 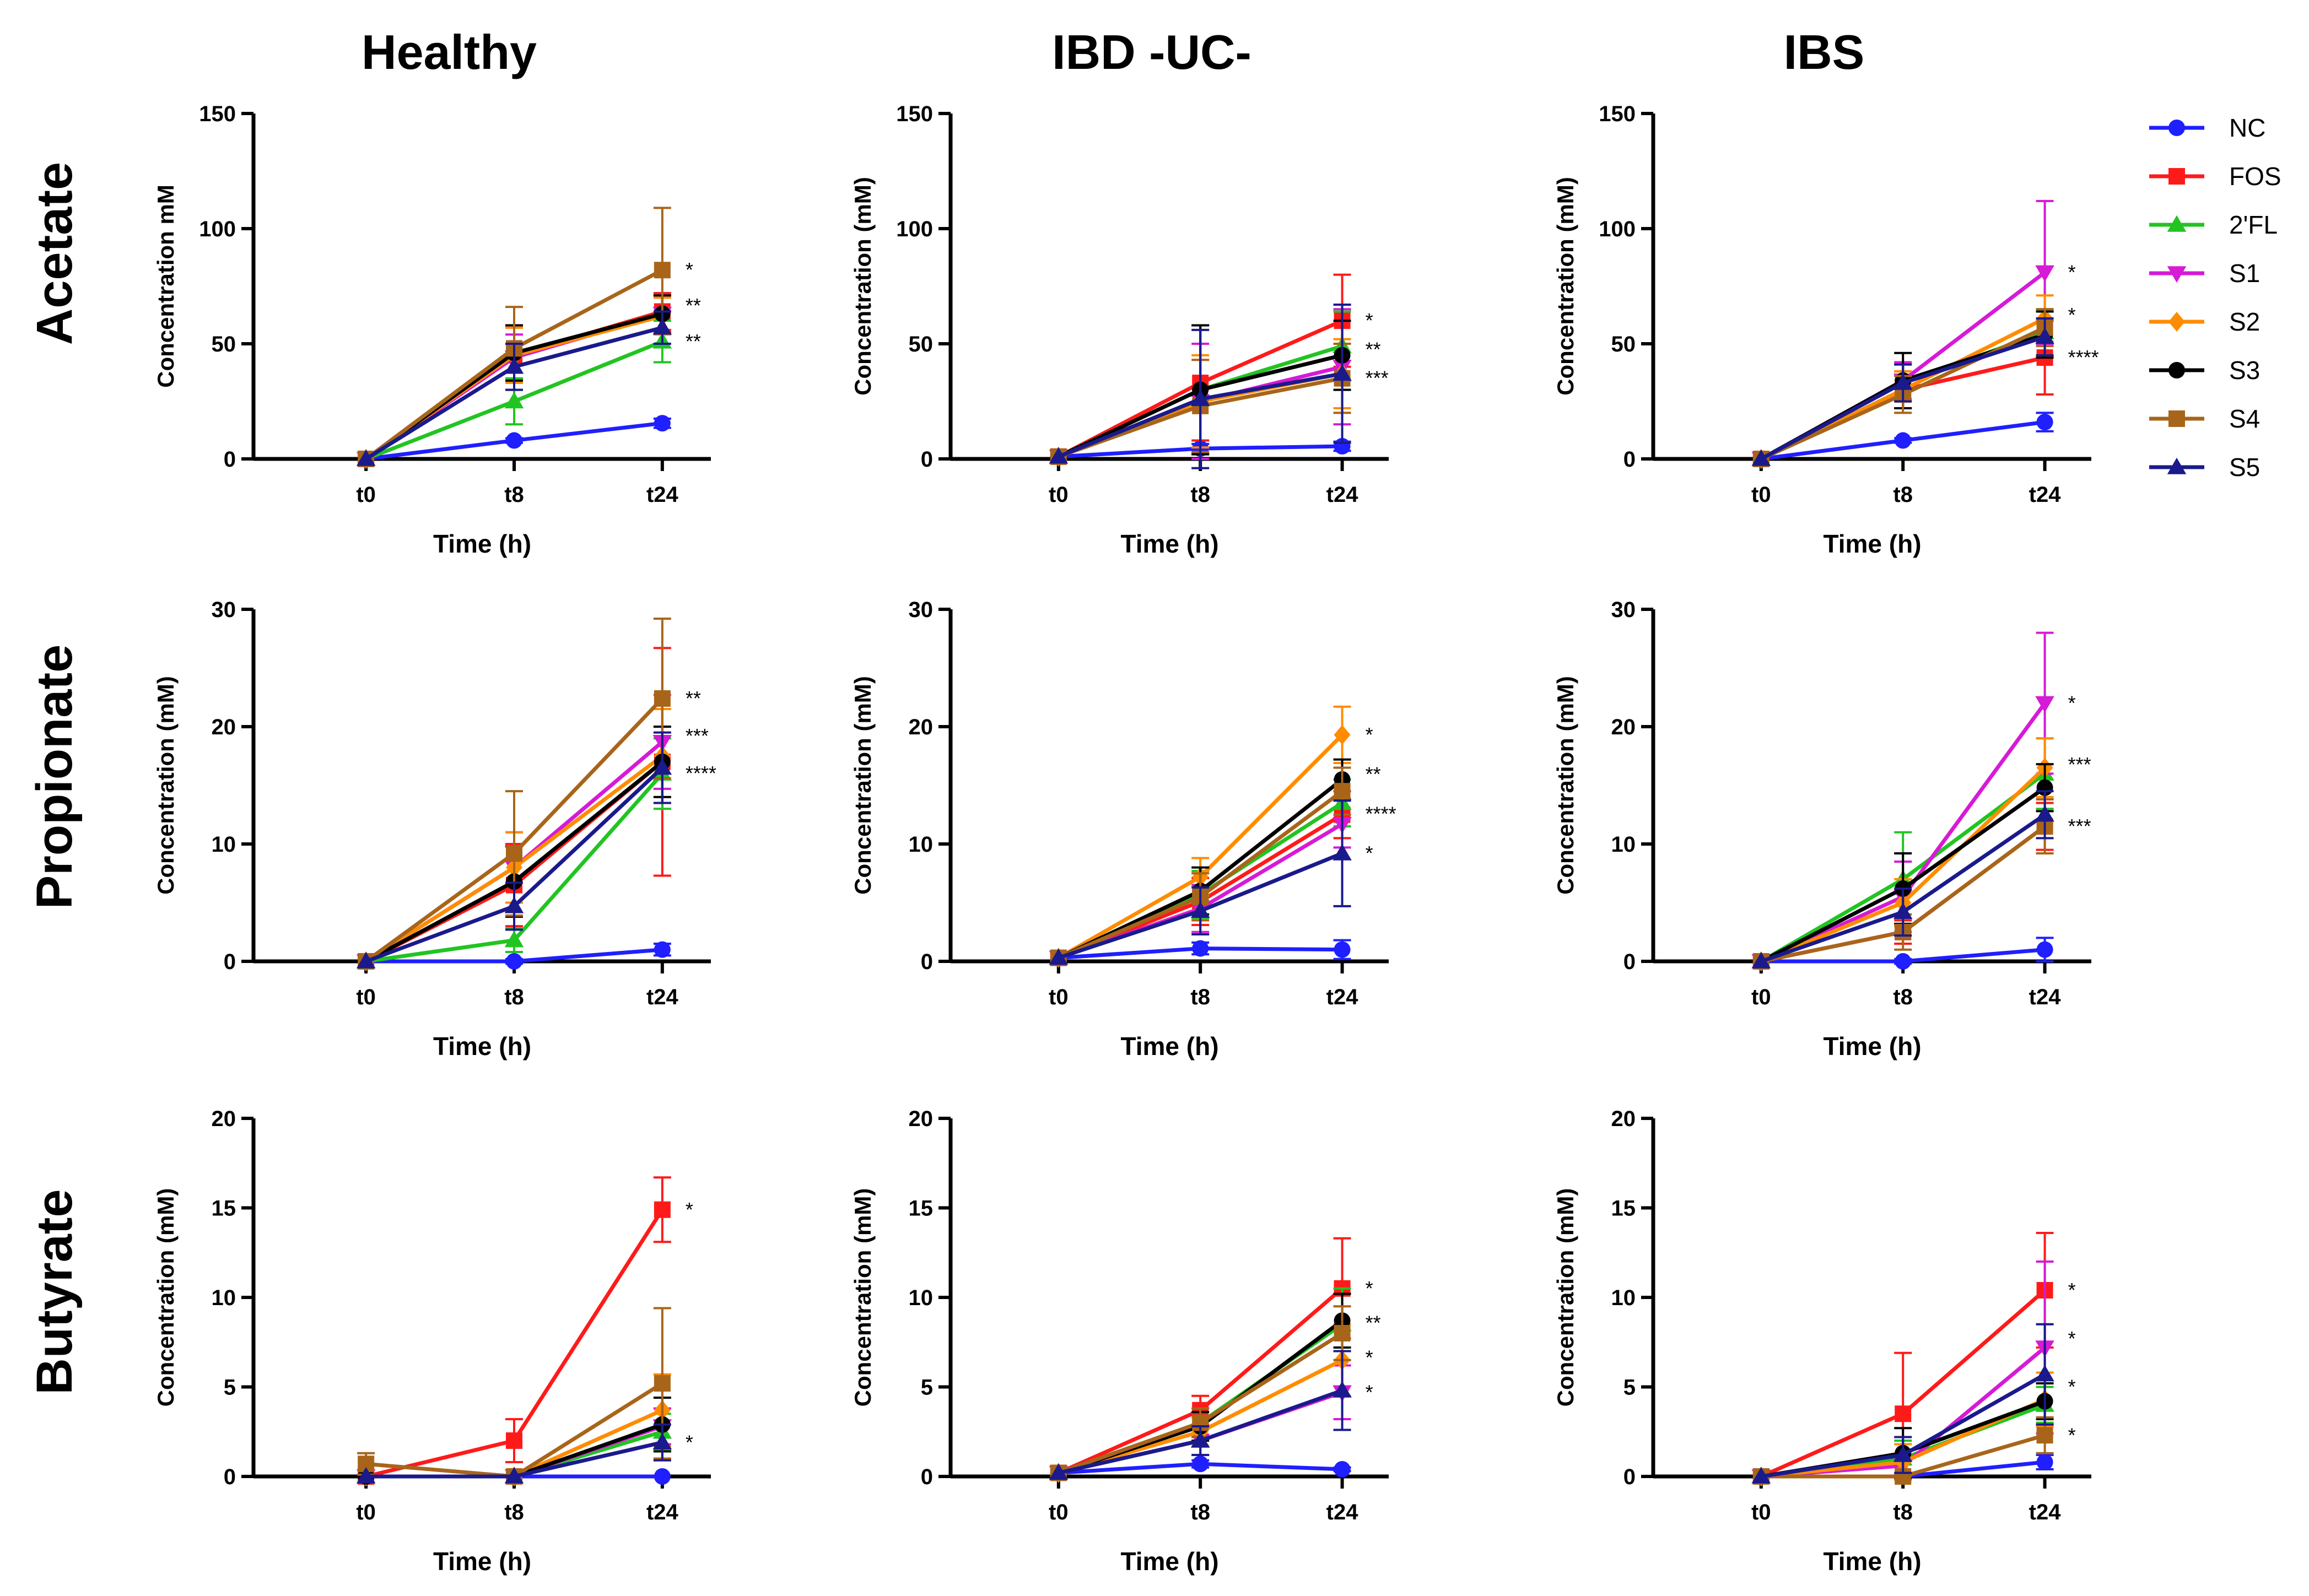 I want to click on y-tick-label: 50, so click(x=921, y=344).